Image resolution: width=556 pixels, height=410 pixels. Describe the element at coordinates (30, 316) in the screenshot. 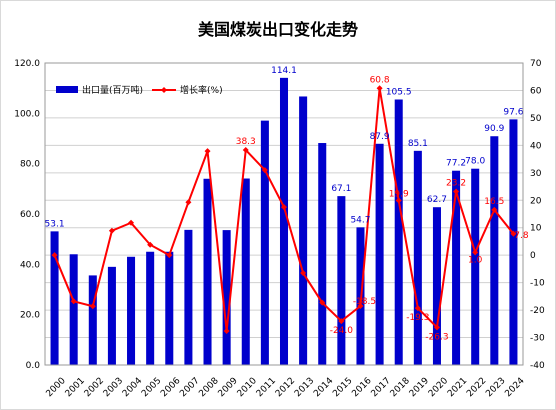

I see `left-axis-tick-label: 20.0` at that location.